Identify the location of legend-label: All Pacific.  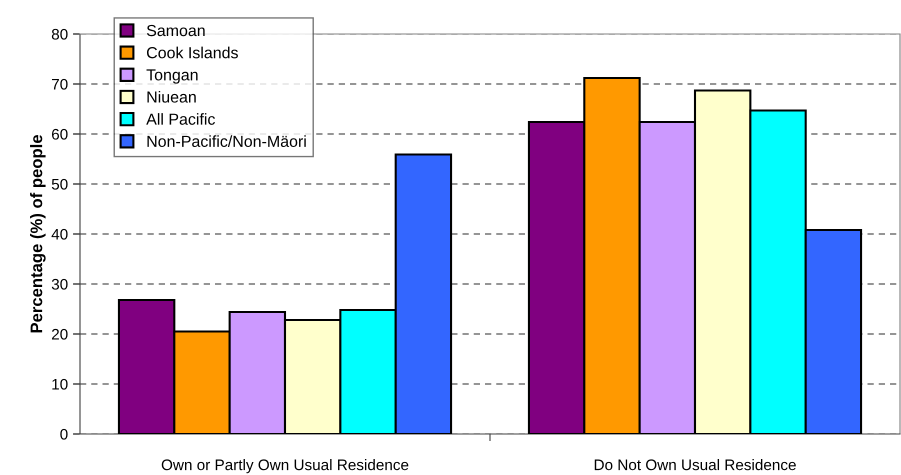
(180, 119).